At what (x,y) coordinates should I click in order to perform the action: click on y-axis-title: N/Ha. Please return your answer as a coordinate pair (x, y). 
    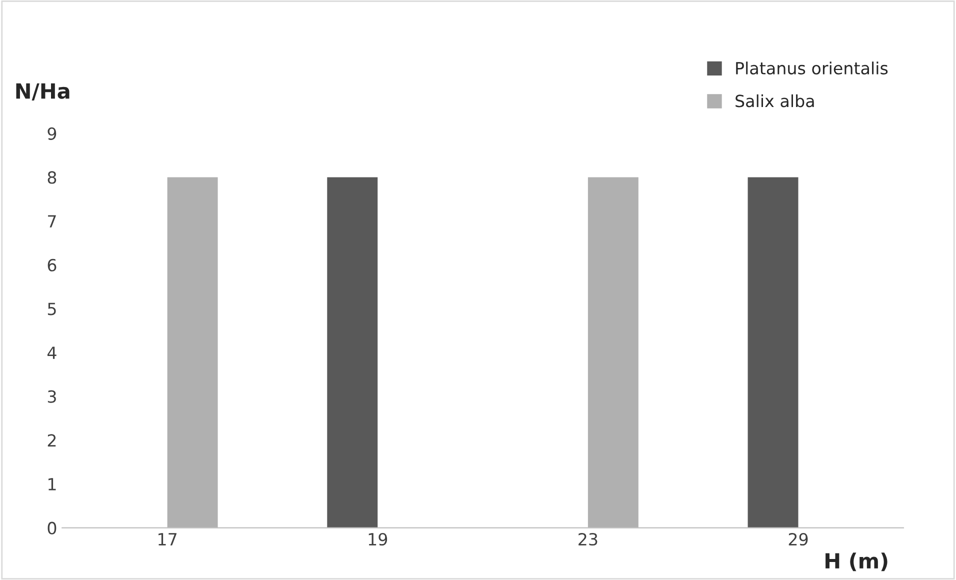
    Looking at the image, I should click on (43, 92).